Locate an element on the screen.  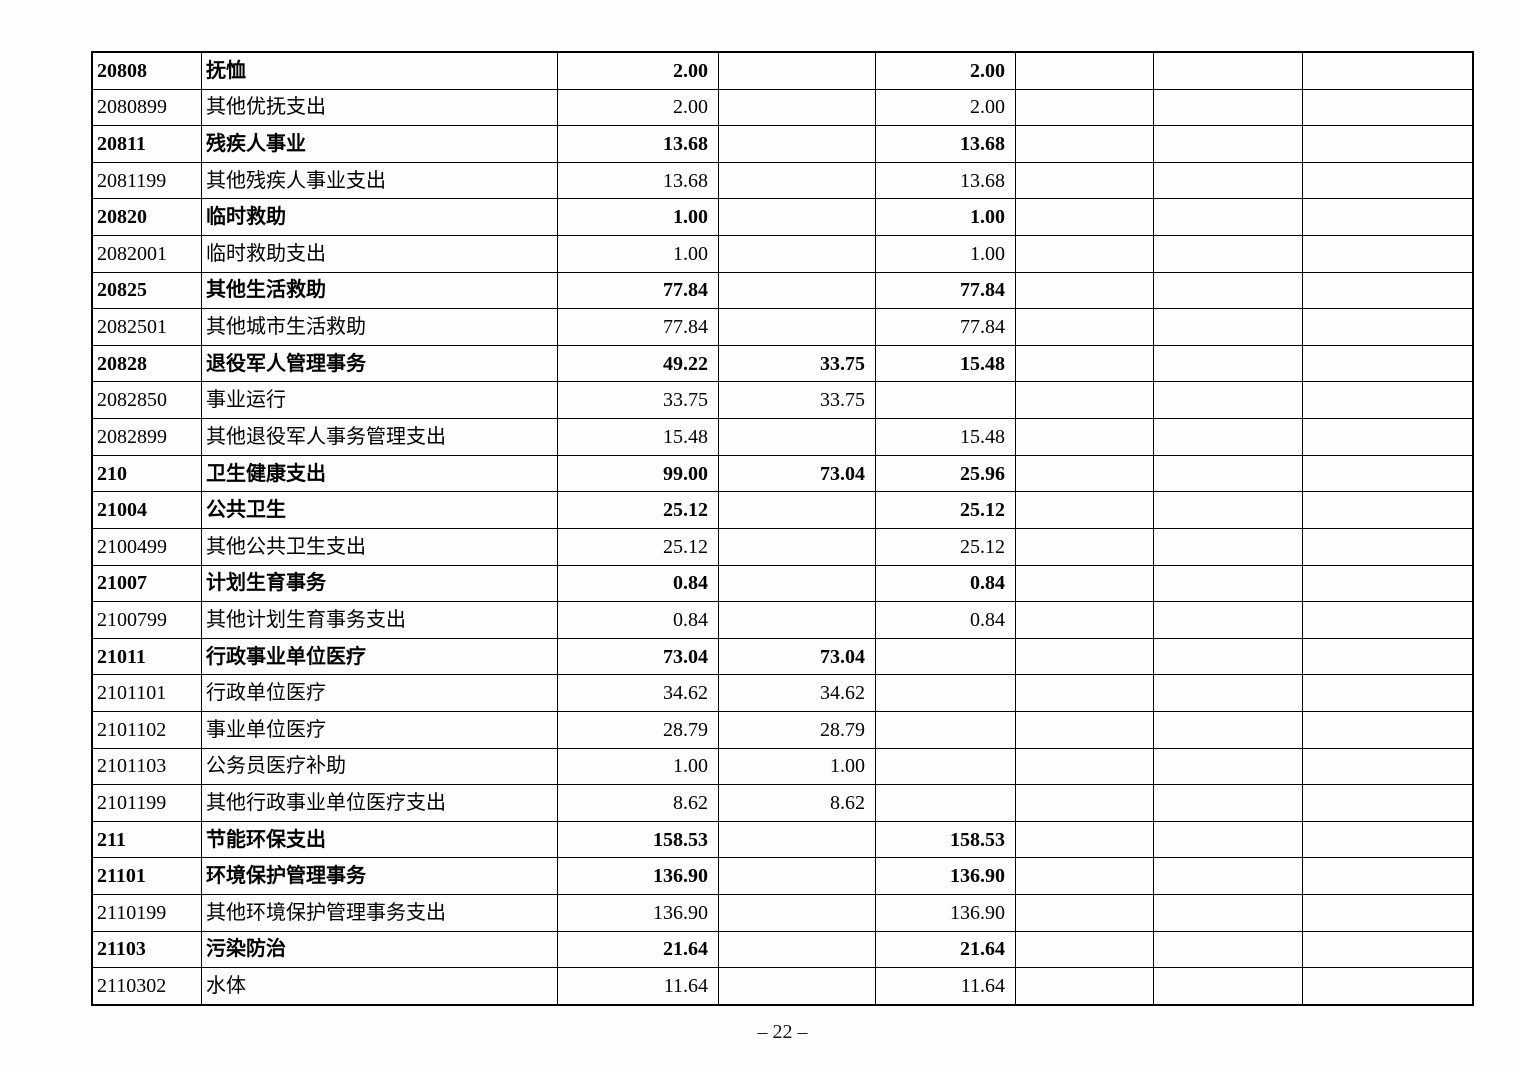
amount-total-cell: 11.64 is located at coordinates (638, 986).